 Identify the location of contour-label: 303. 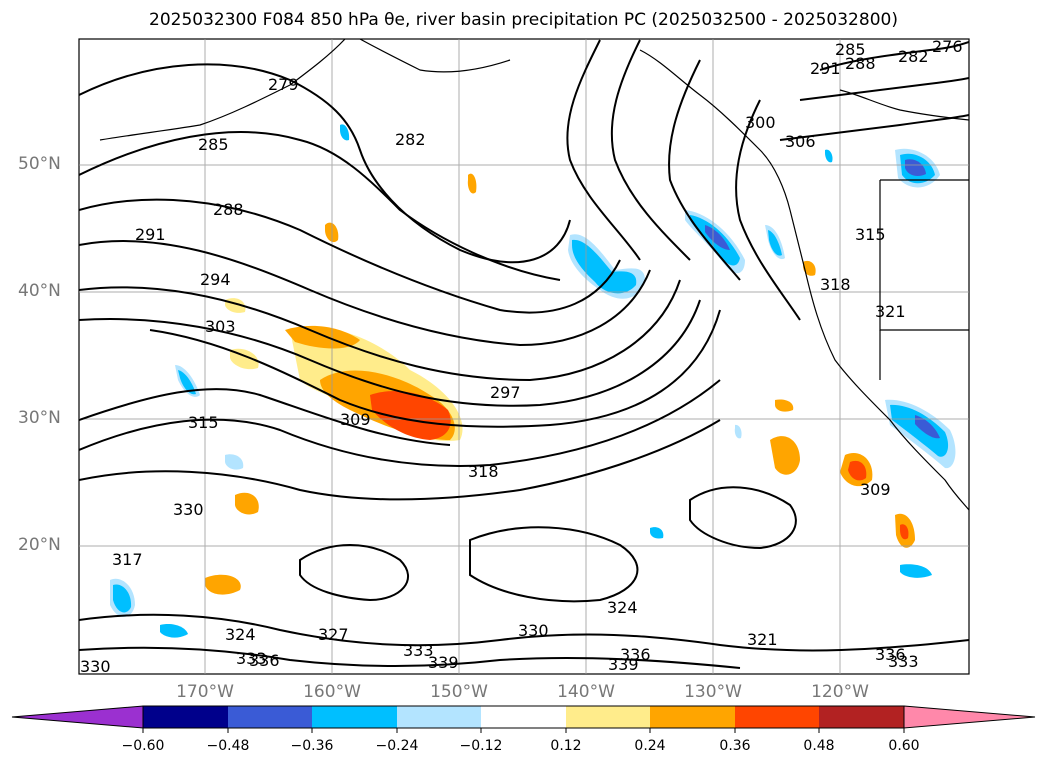
(220, 326).